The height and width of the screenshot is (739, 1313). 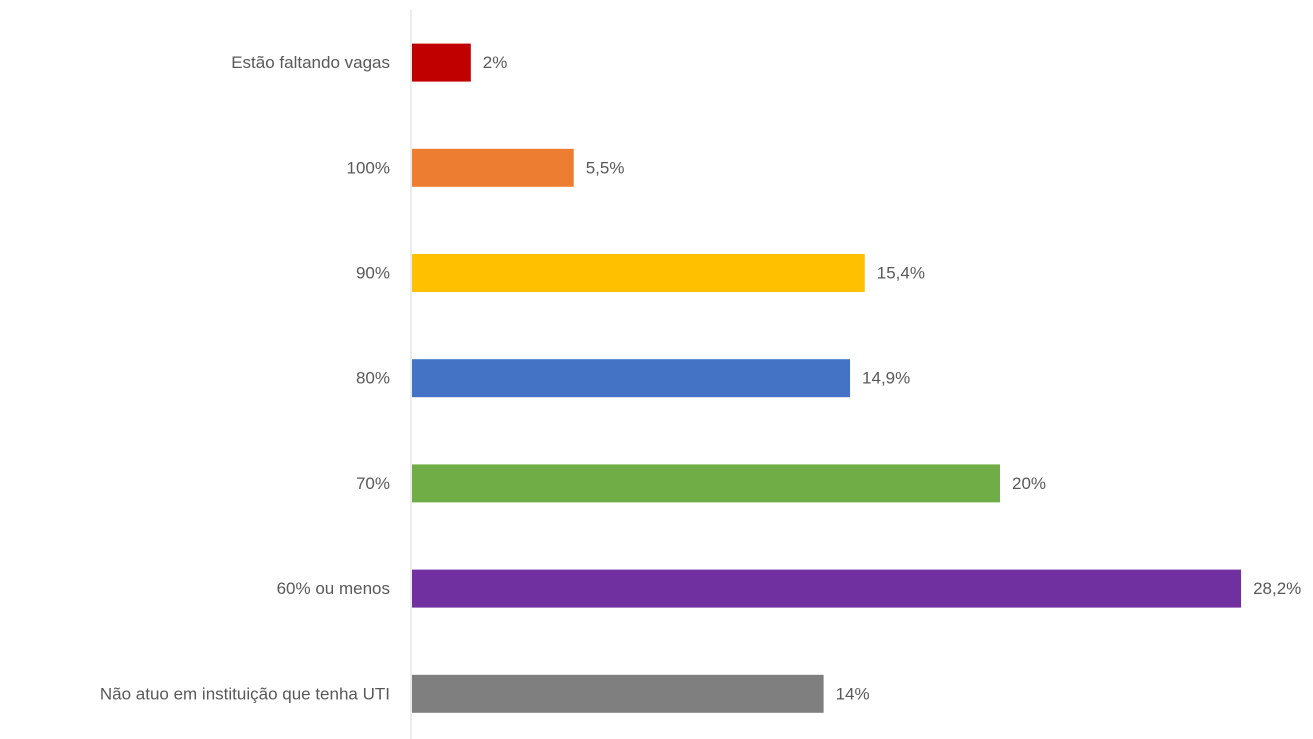 What do you see at coordinates (1277, 588) in the screenshot?
I see `data-label: 28,2%` at bounding box center [1277, 588].